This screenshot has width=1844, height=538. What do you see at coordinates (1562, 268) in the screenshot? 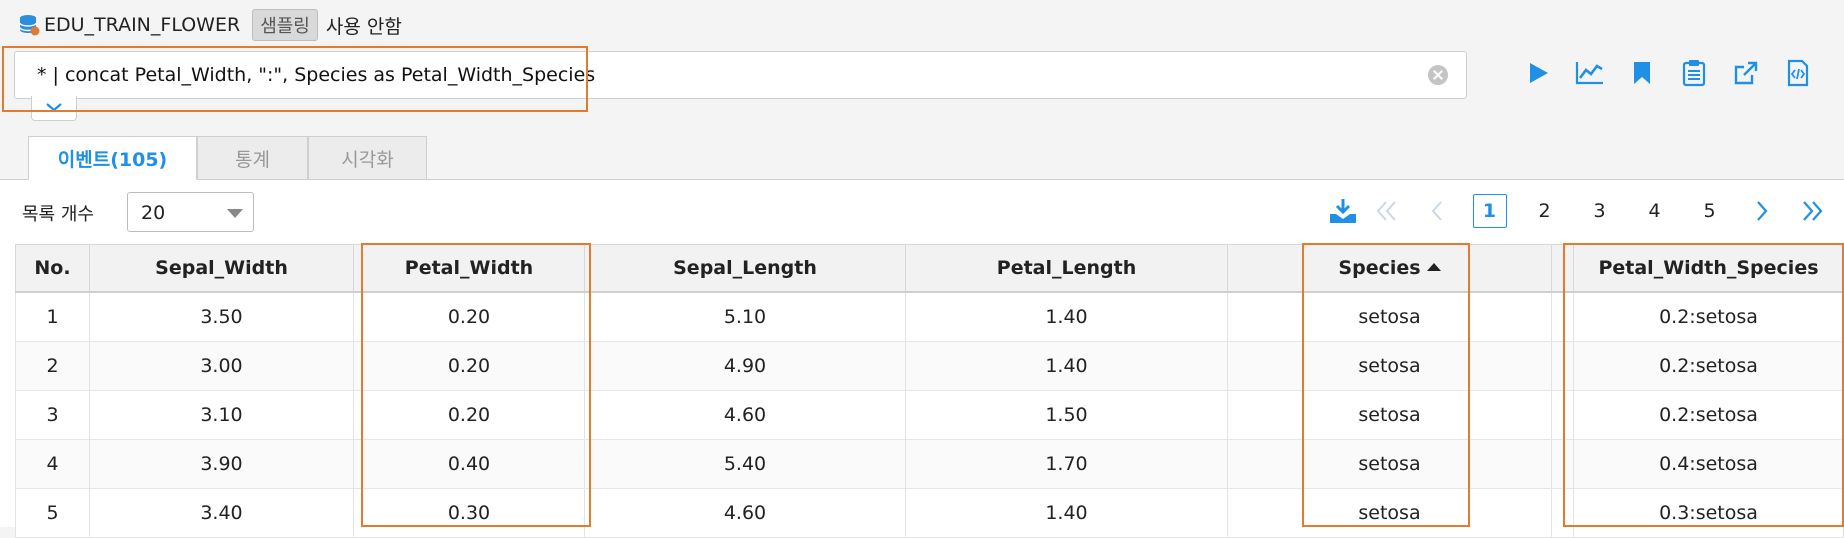
I see `col-header-spacer` at bounding box center [1562, 268].